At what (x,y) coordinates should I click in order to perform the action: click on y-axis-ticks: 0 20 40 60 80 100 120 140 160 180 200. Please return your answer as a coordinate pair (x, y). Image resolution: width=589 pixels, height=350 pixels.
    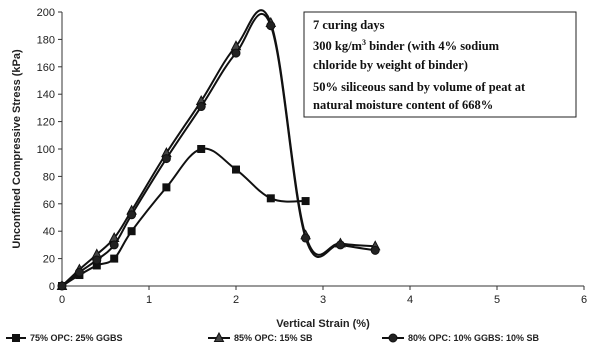
    Looking at the image, I should click on (49, 150).